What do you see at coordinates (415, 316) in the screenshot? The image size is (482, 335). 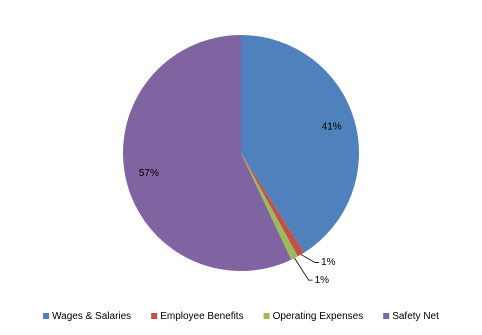 I see `legend-label: Safety Net` at bounding box center [415, 316].